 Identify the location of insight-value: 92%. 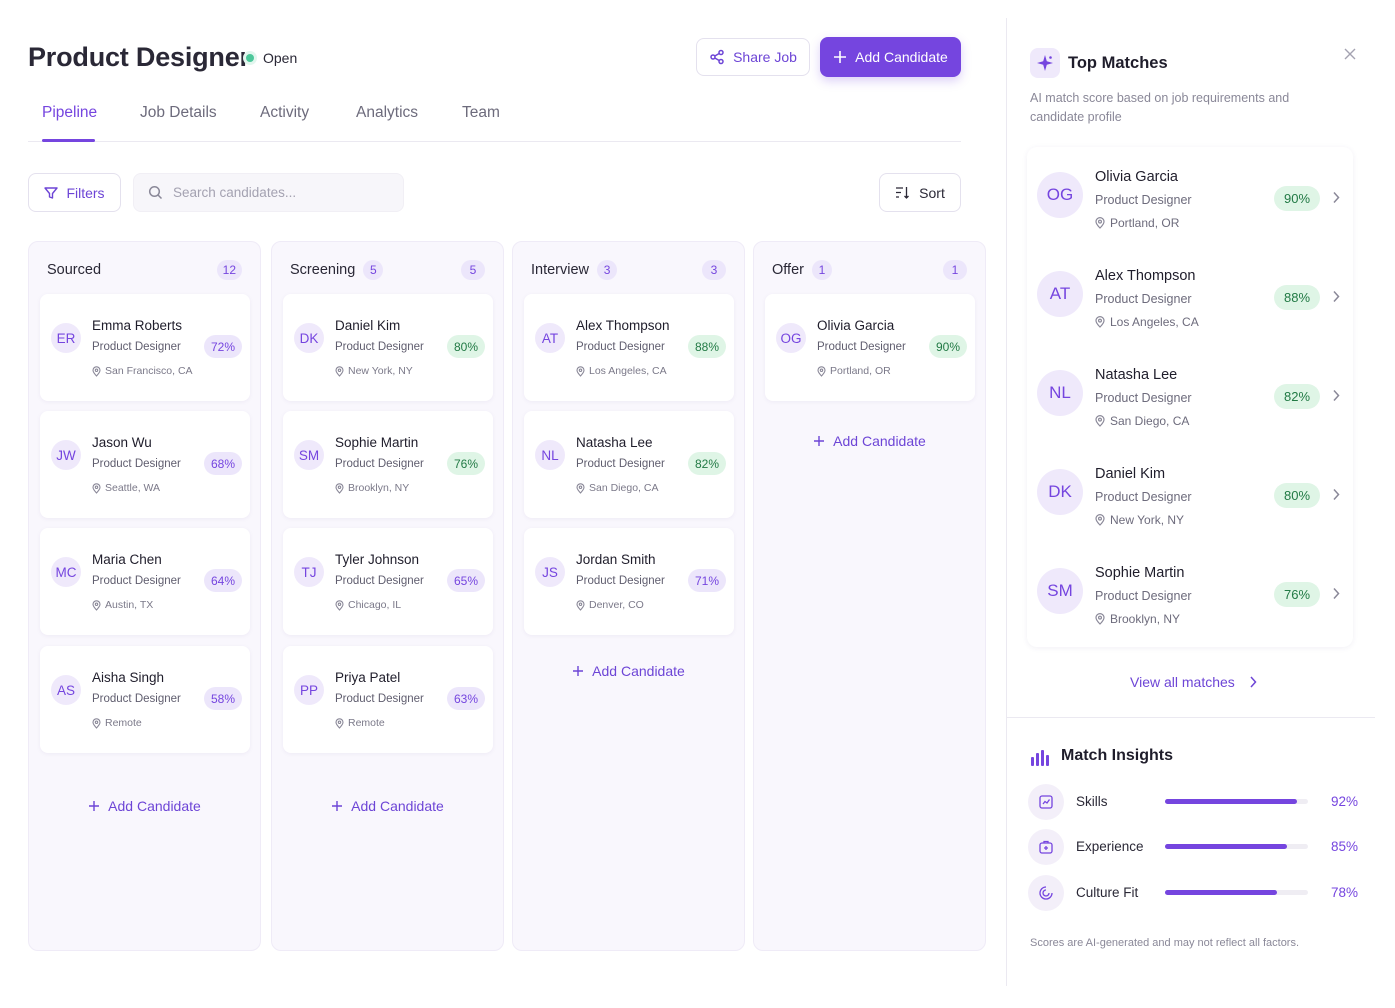
(1344, 801).